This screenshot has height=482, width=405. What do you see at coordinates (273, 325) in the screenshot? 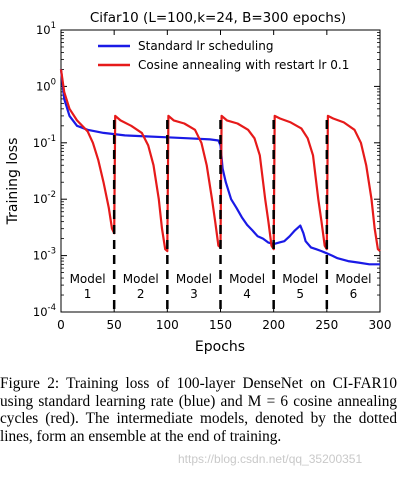
I see `x-tick-label: 200` at bounding box center [273, 325].